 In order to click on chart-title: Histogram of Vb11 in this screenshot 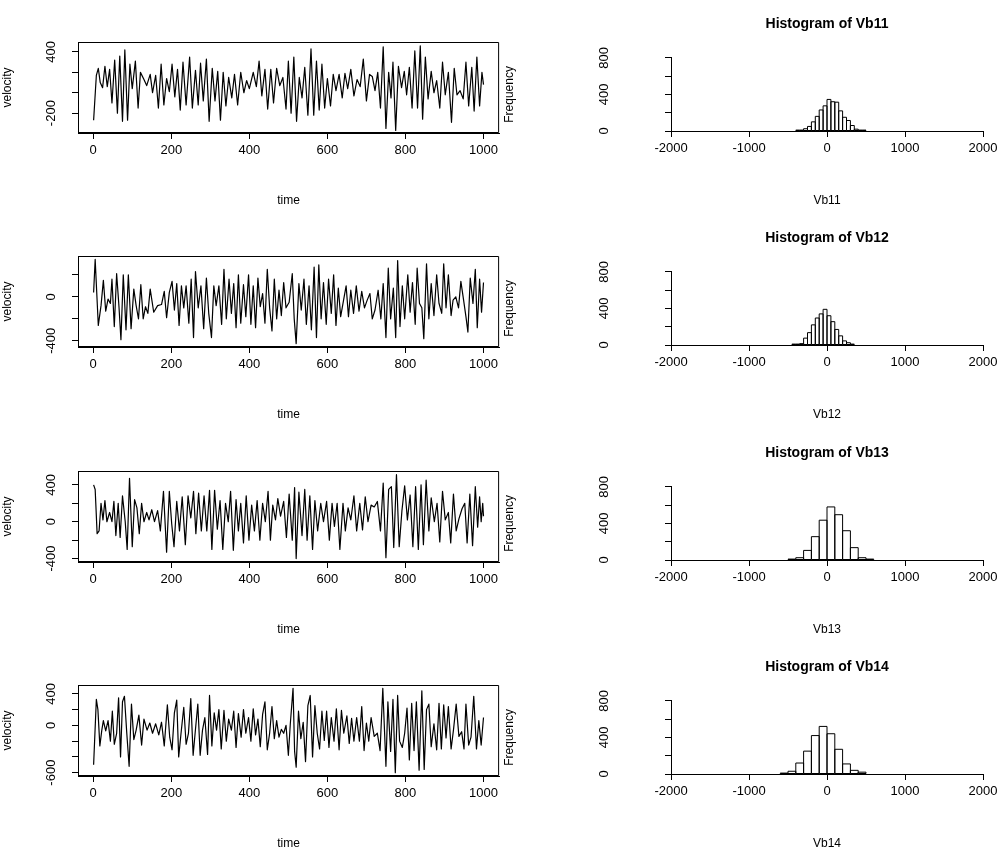, I will do `click(827, 22)`.